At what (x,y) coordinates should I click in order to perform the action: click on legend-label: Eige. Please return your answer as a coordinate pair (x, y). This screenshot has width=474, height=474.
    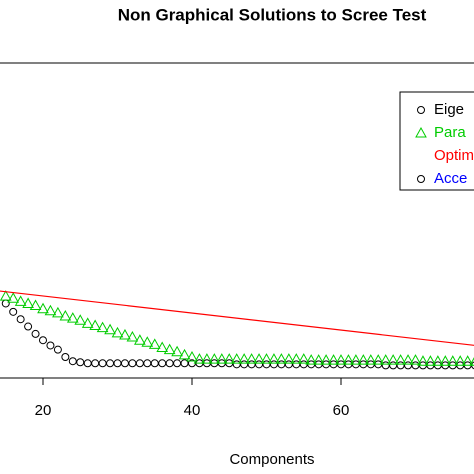
    Looking at the image, I should click on (449, 109).